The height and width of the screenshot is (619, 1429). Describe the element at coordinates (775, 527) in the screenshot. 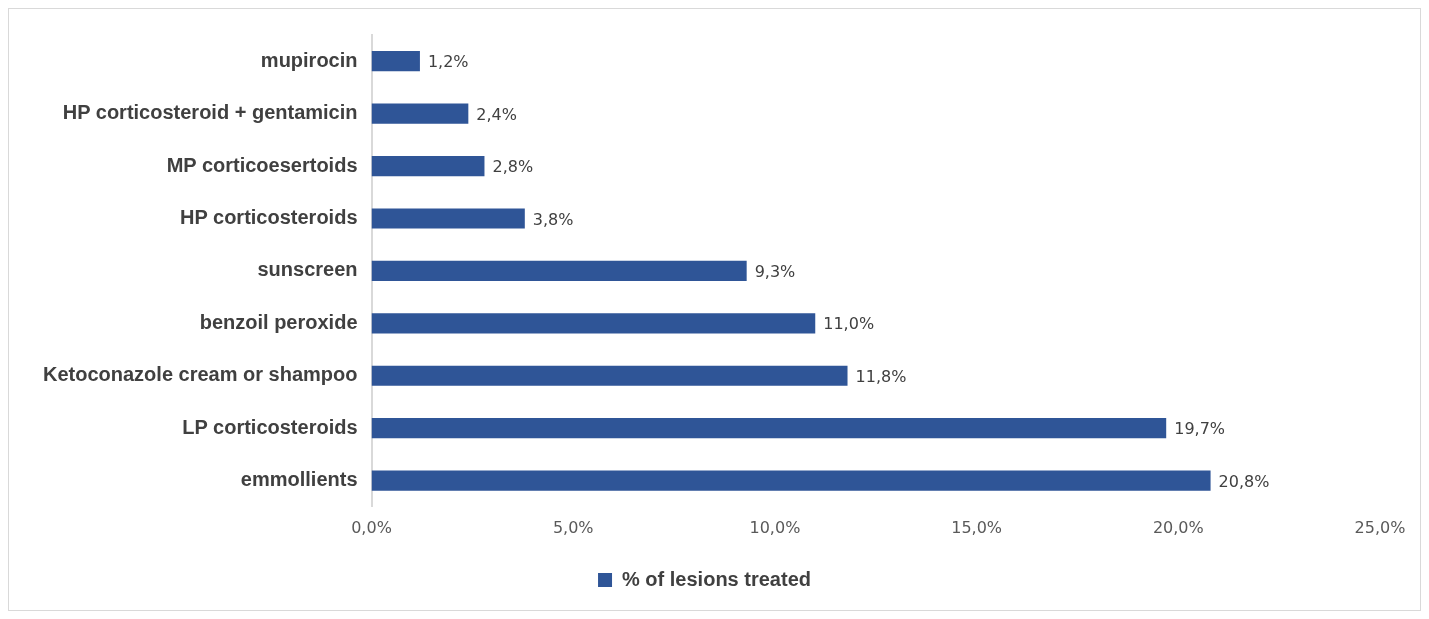

I see `x-tick-label: 10,0%` at that location.